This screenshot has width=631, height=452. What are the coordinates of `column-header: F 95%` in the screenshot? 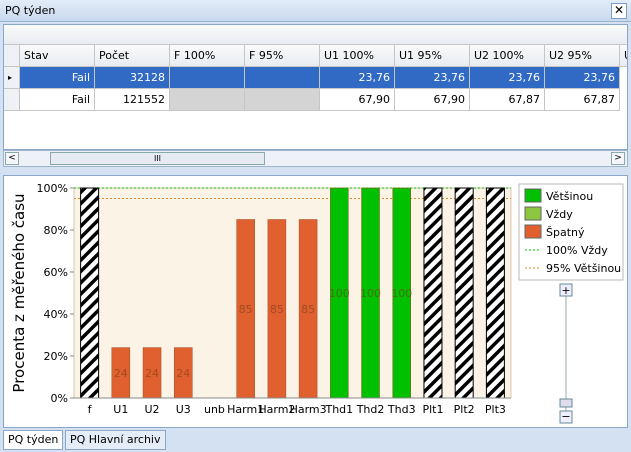 It's located at (282, 56).